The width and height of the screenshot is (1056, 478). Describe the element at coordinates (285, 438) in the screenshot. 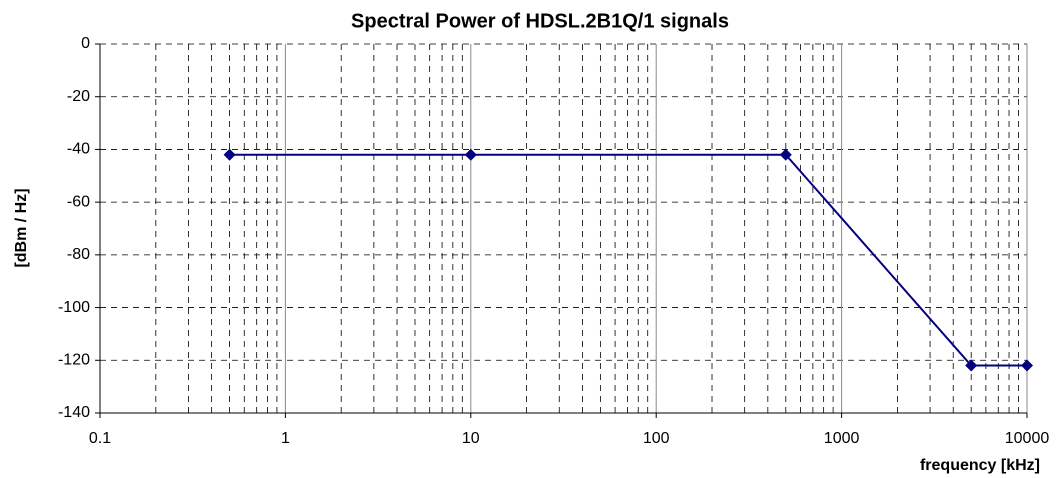

I see `x-tick-label: 1` at that location.